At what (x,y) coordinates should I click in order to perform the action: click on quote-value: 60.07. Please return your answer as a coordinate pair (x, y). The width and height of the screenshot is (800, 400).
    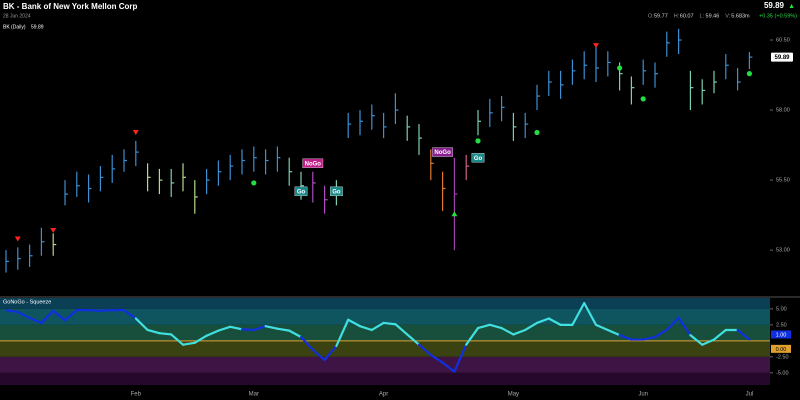
    Looking at the image, I should click on (687, 16).